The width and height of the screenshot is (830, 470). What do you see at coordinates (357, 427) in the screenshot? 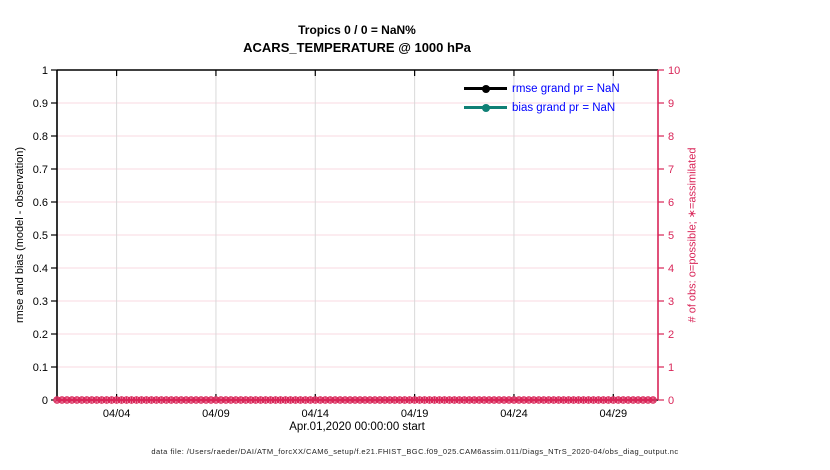
I see `x-axis-label: Apr.01,2020 00:00:00 start` at bounding box center [357, 427].